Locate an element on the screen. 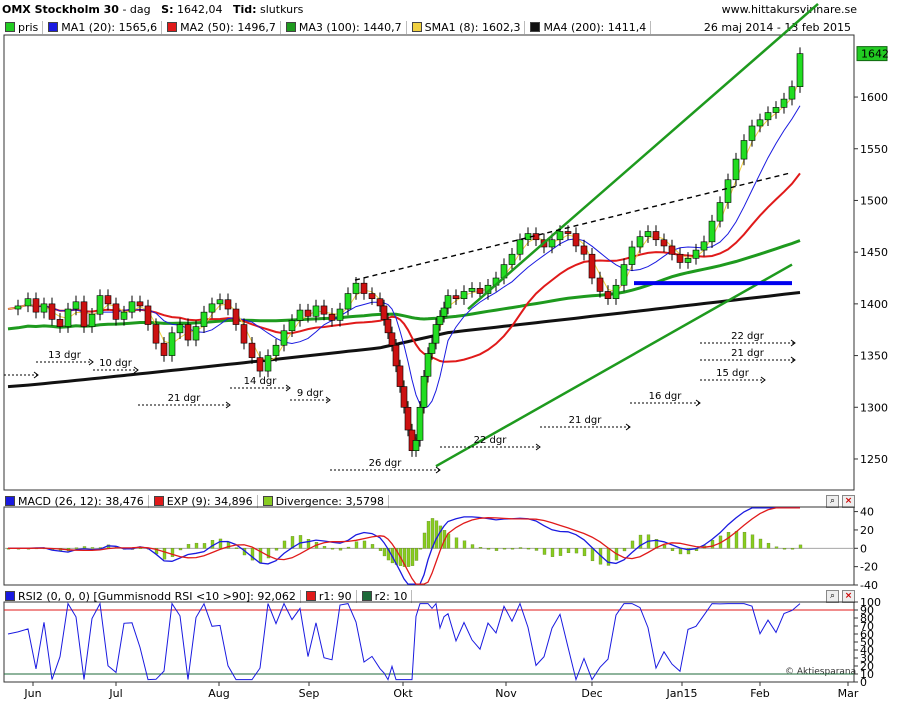 The image size is (899, 705). legend-label: MACD (26, 12): 38,476 is located at coordinates (81, 501).